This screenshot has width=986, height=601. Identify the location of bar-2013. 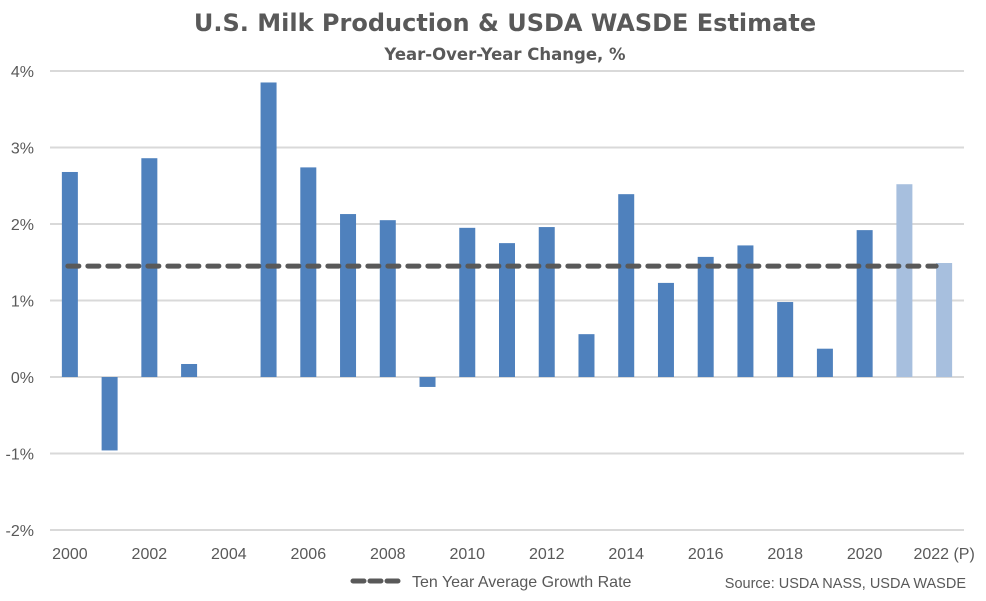
(586, 355).